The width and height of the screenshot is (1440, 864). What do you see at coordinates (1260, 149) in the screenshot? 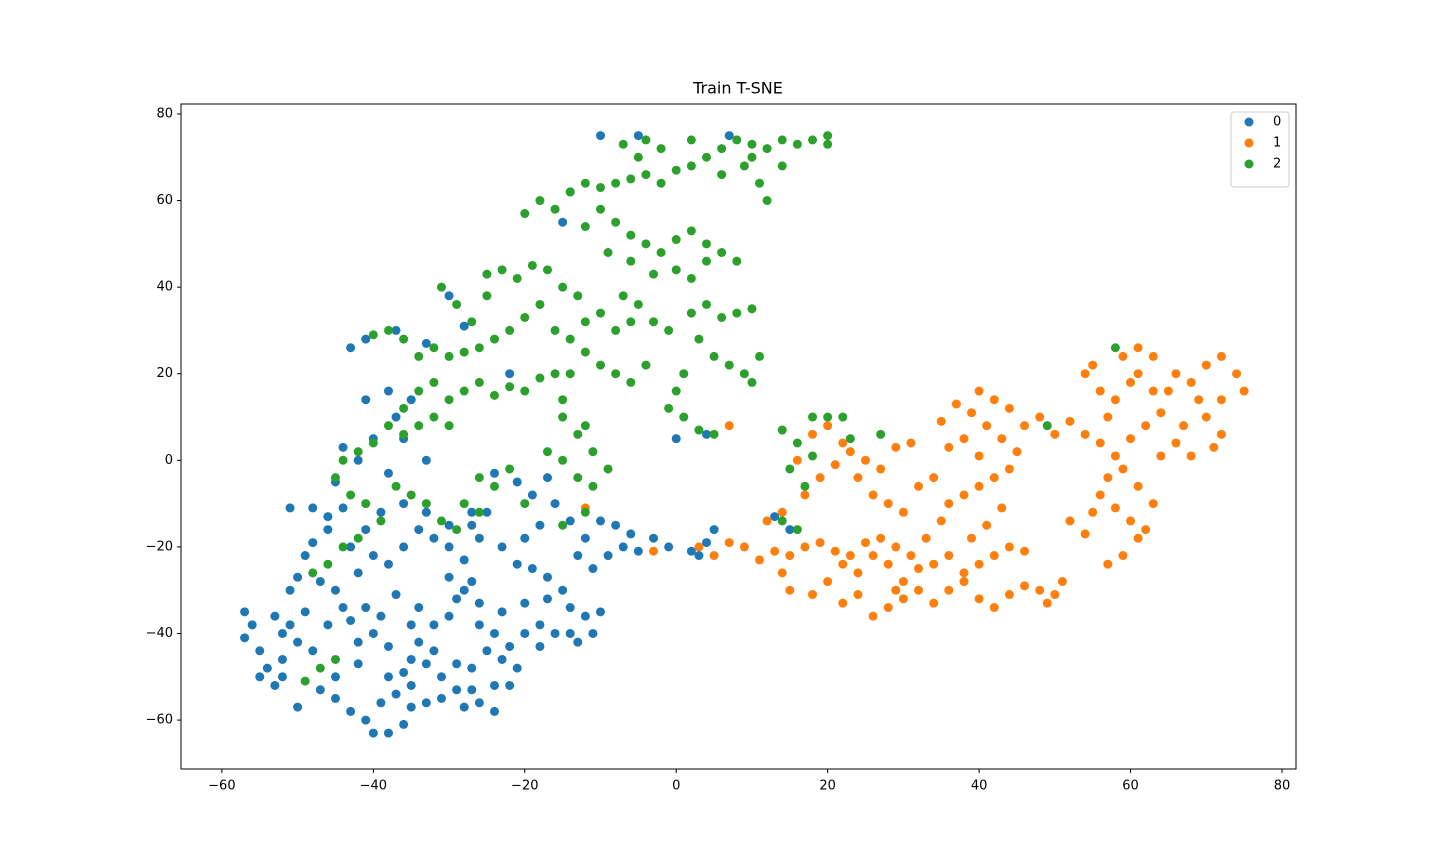
I see `legend-box` at bounding box center [1260, 149].